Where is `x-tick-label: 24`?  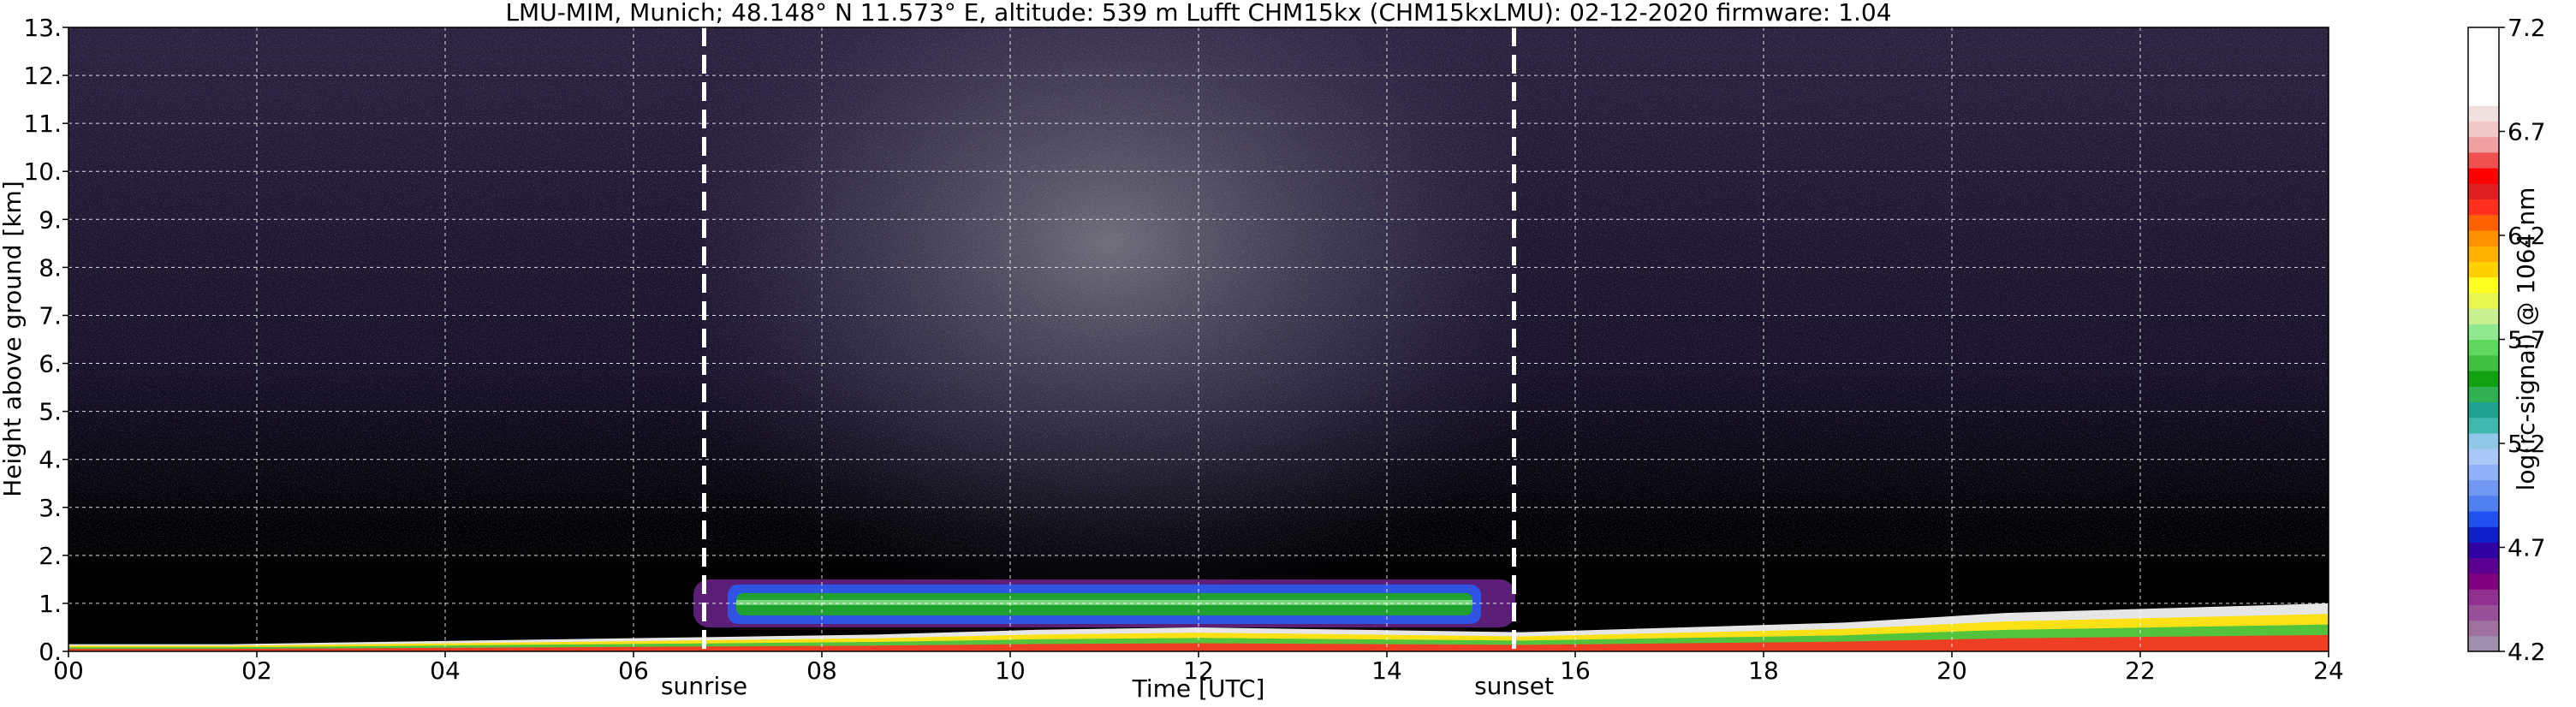
x-tick-label: 24 is located at coordinates (2328, 670).